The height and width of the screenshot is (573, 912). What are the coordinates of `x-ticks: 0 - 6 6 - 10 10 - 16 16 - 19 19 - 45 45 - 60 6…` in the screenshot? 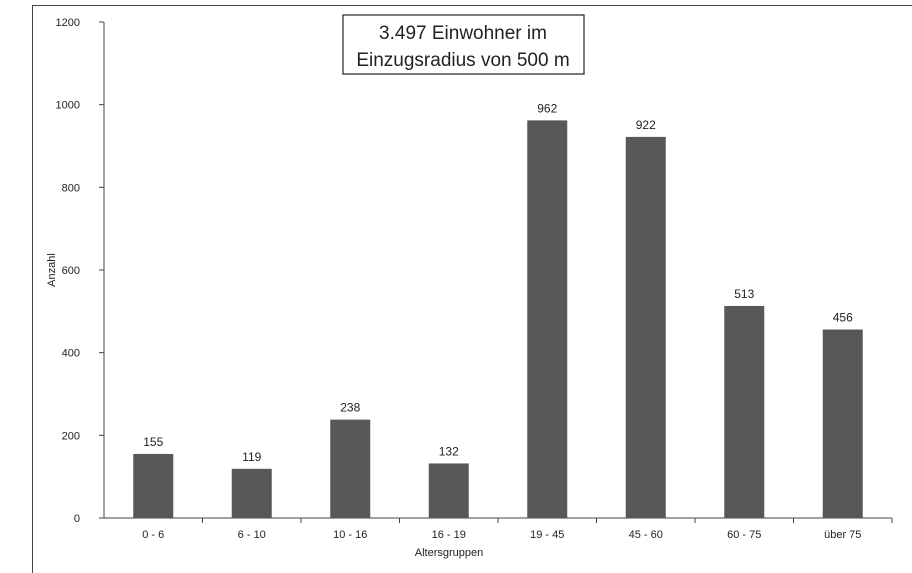 It's located at (517, 529).